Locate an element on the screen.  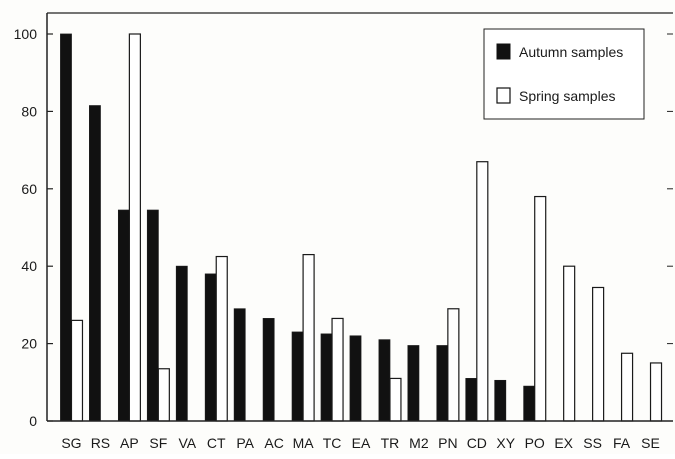
bar-autumn-xy is located at coordinates (500, 400).